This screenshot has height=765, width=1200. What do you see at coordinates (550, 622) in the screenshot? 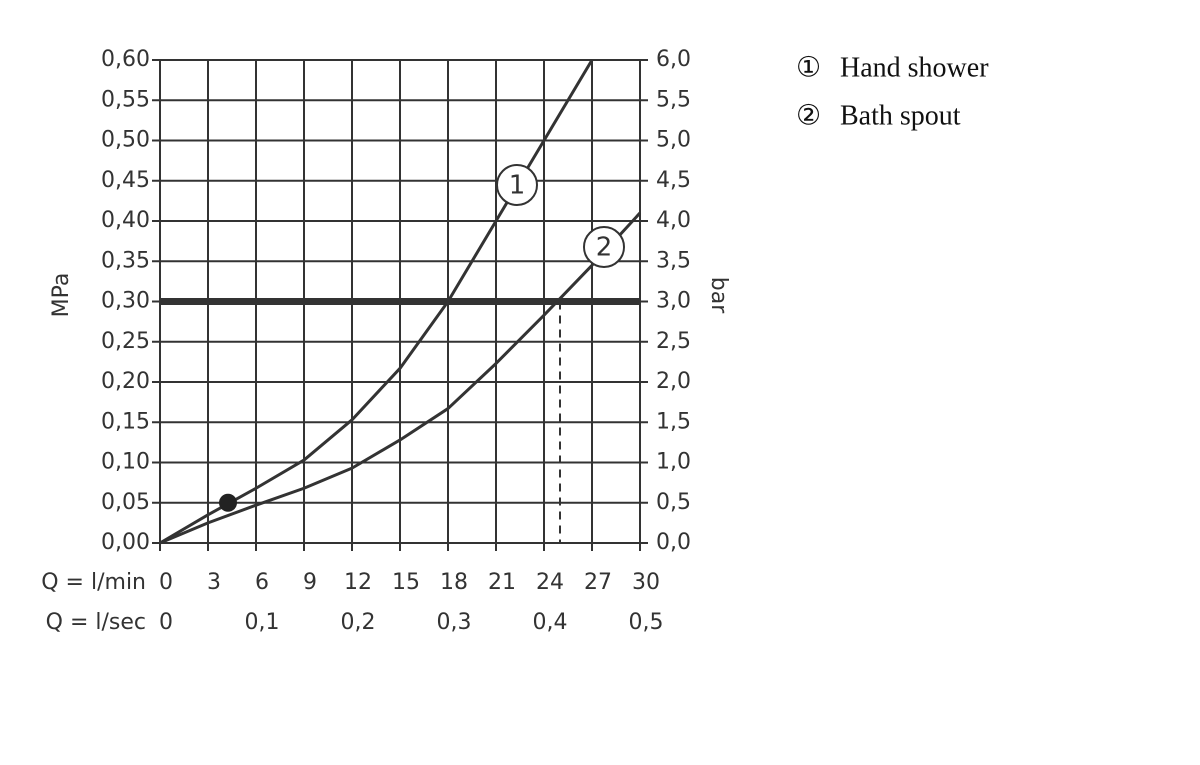
I see `x2-tick-label: 0,4` at bounding box center [550, 622].